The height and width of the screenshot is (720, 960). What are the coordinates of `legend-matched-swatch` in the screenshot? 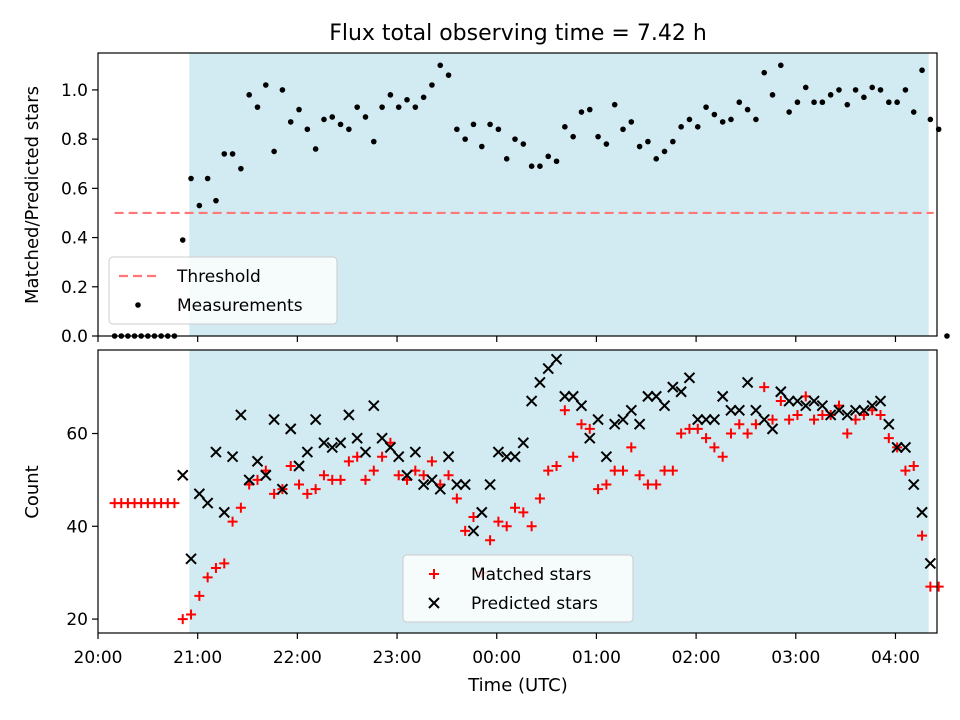 It's located at (434, 574).